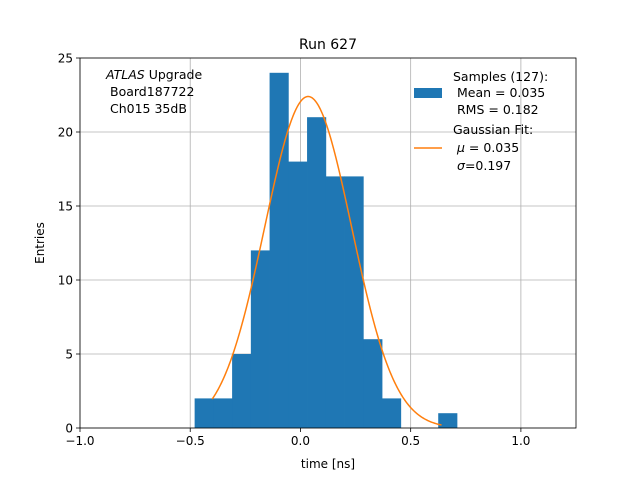 Image resolution: width=640 pixels, height=480 pixels. Describe the element at coordinates (174, 74) in the screenshot. I see `annotation-upgrade: Upgrade` at that location.